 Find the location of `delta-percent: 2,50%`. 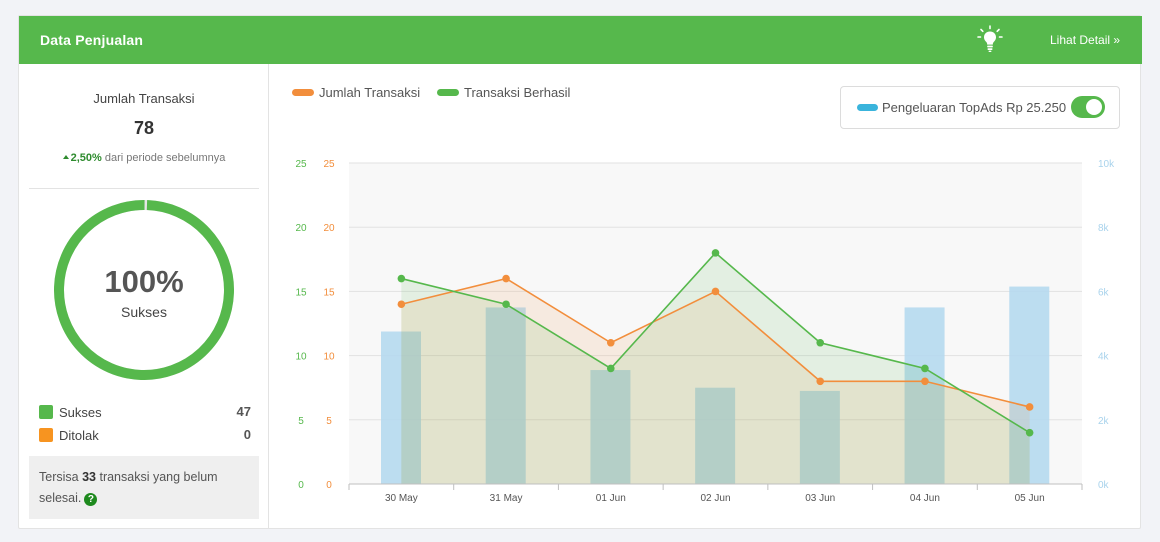

delta-percent: 2,50% is located at coordinates (86, 158).